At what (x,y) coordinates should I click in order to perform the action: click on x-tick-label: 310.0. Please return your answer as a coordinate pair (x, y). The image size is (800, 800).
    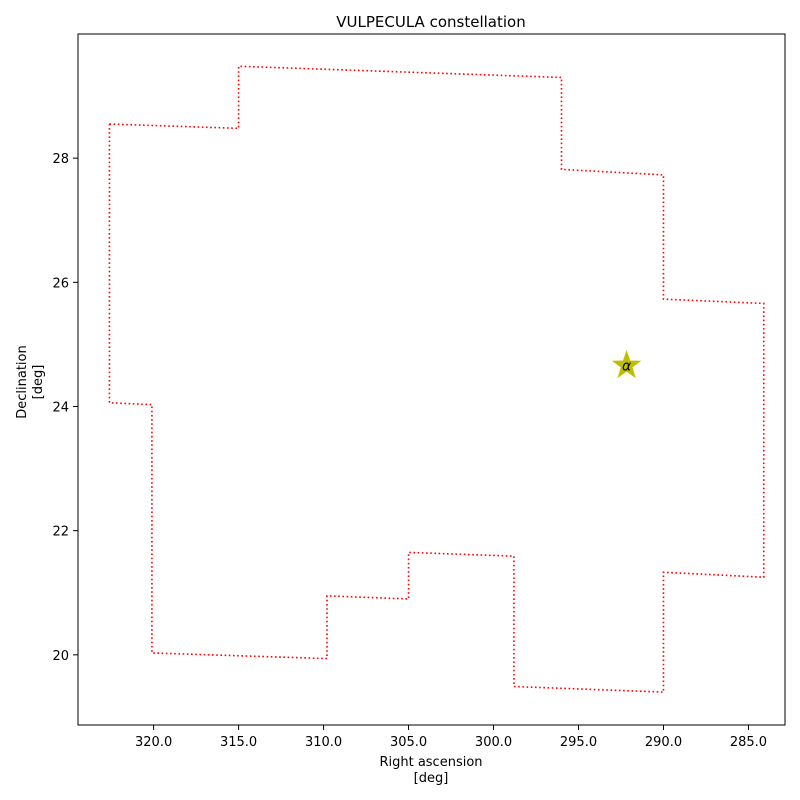
    Looking at the image, I should click on (323, 742).